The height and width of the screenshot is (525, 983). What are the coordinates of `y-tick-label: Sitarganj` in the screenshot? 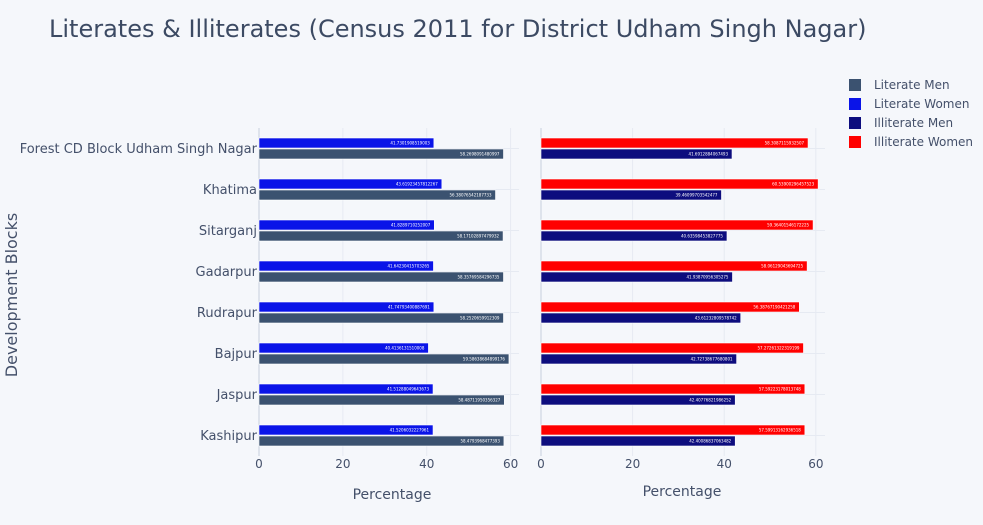 It's located at (228, 231).